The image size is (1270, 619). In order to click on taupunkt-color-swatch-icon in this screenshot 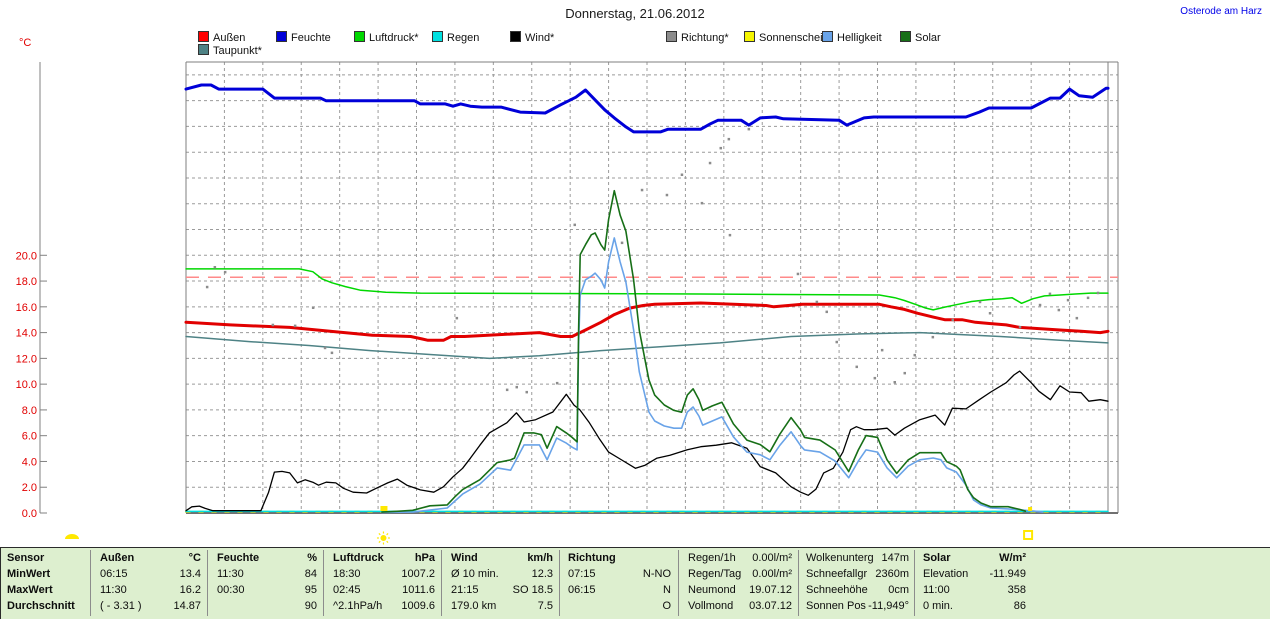, I will do `click(203, 49)`.